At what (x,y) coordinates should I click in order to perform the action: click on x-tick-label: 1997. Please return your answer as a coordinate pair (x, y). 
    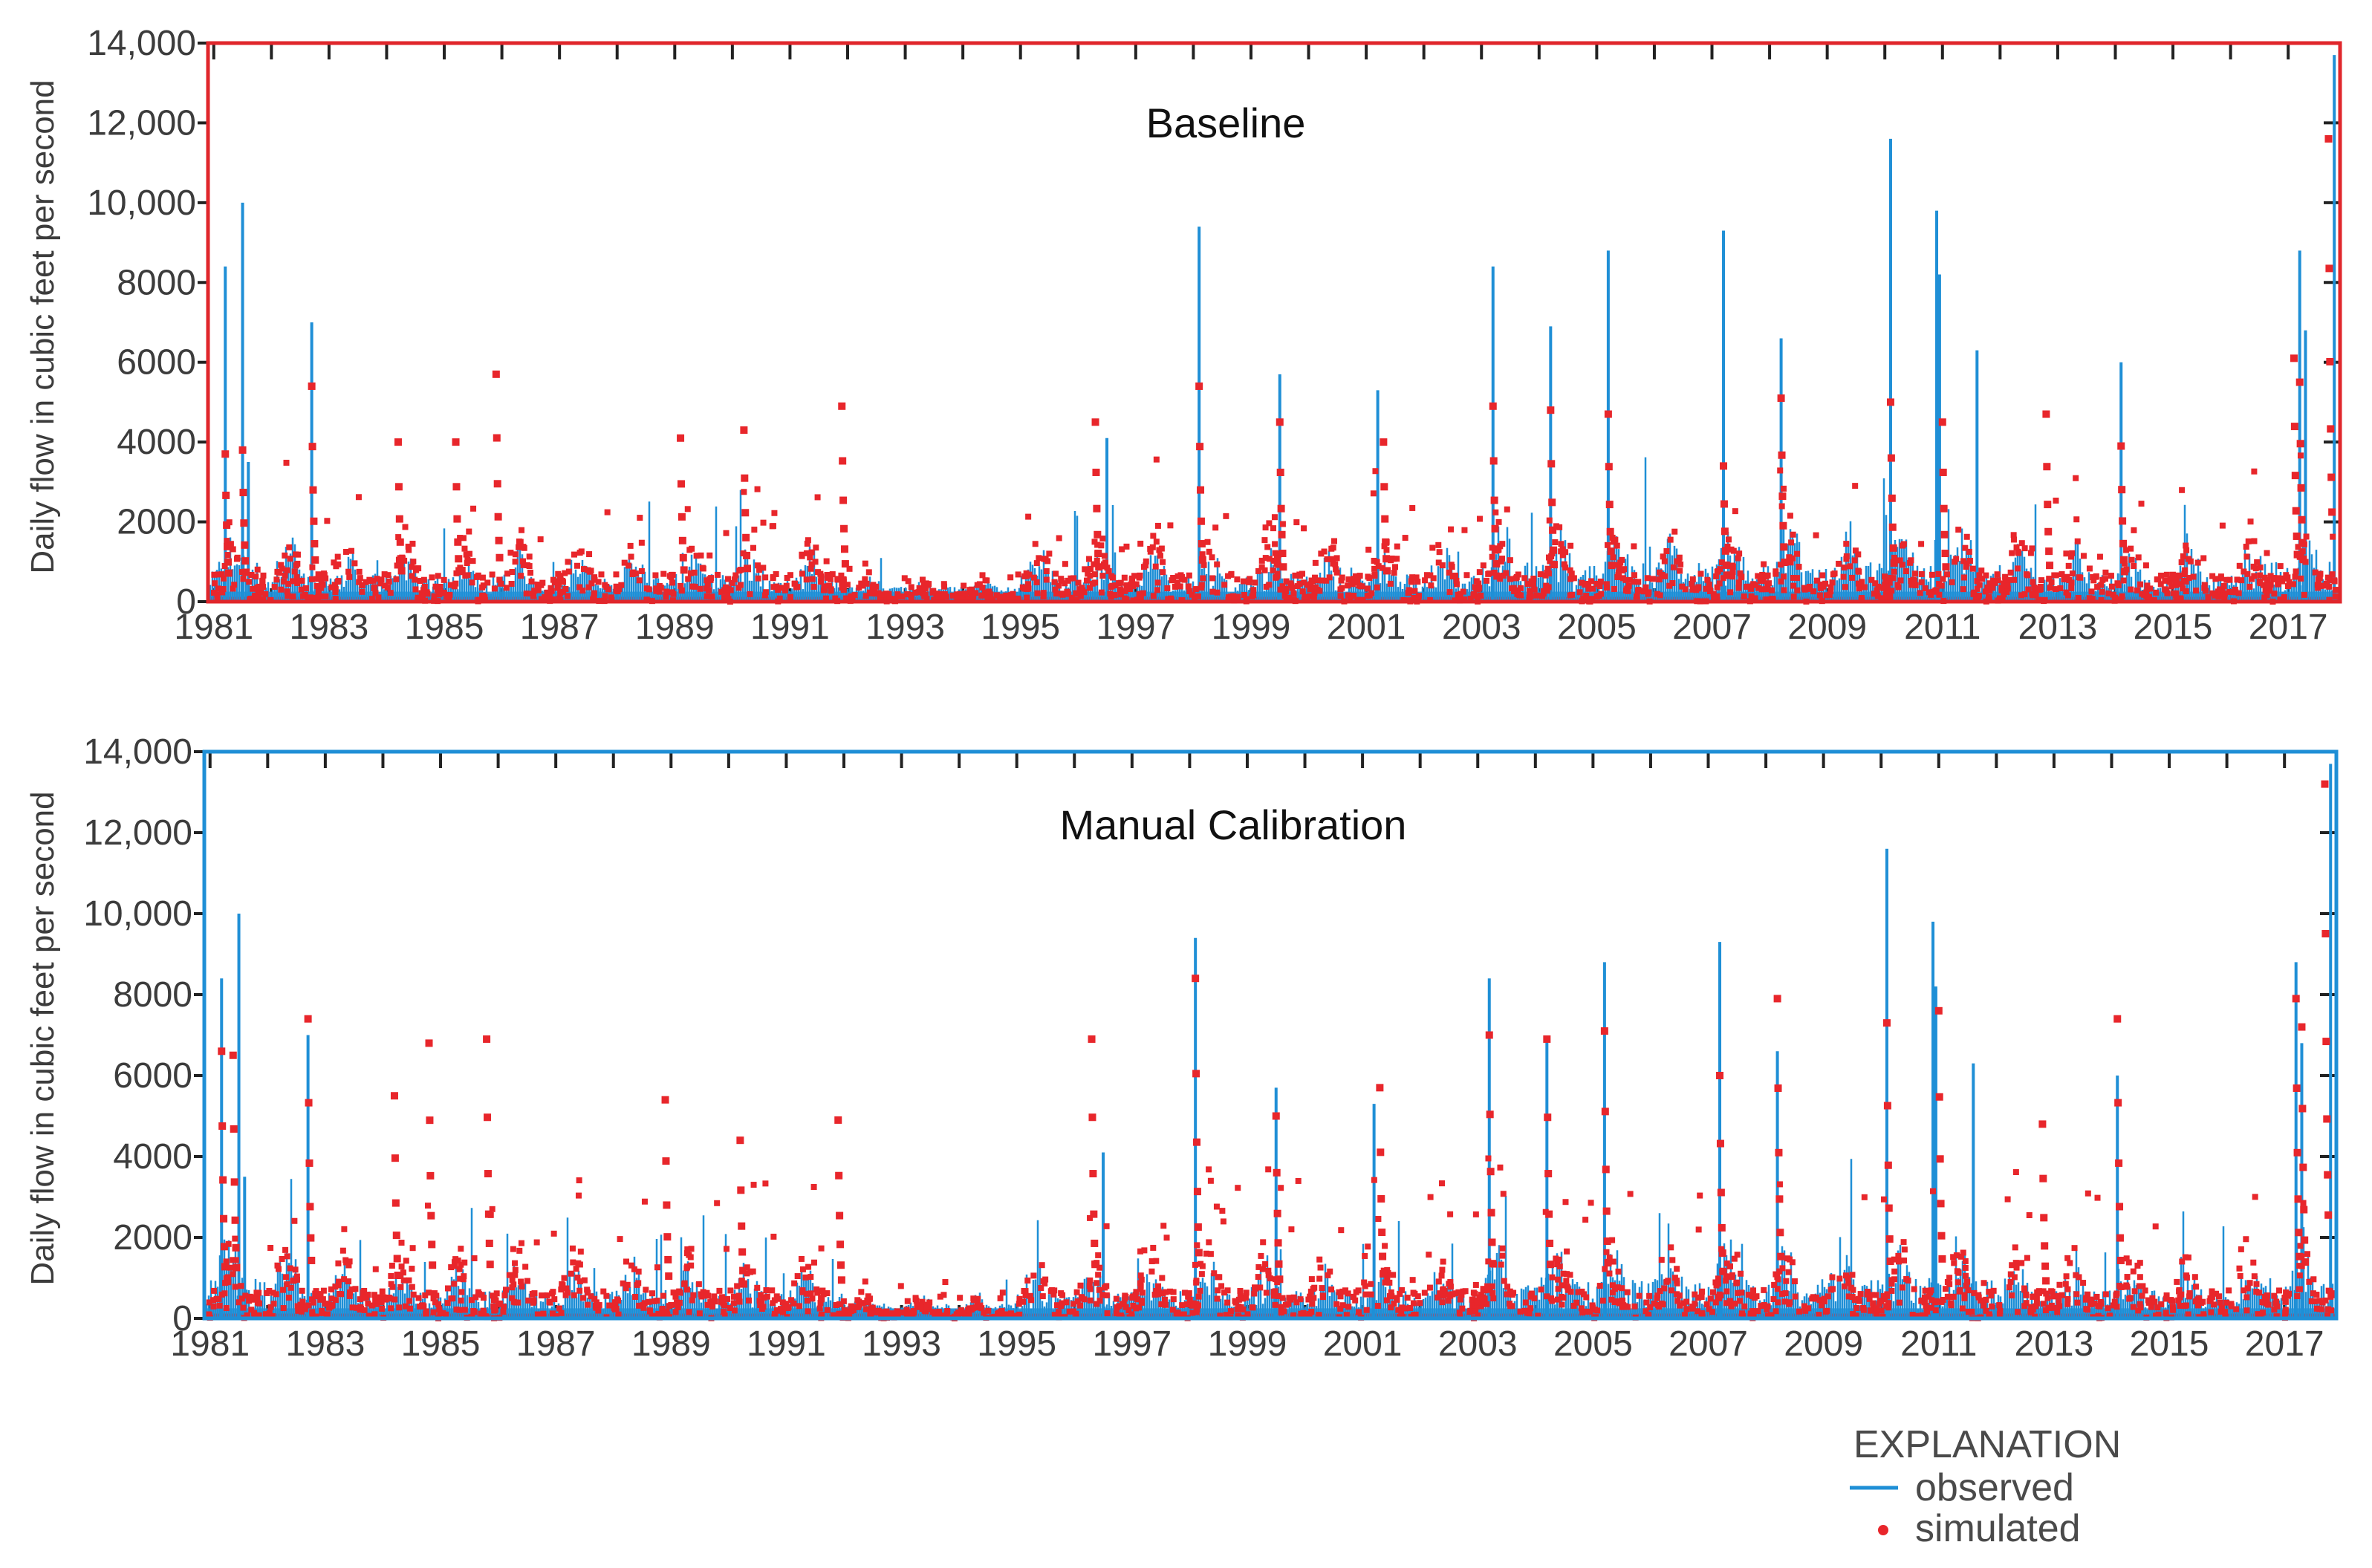
    Looking at the image, I should click on (1135, 628).